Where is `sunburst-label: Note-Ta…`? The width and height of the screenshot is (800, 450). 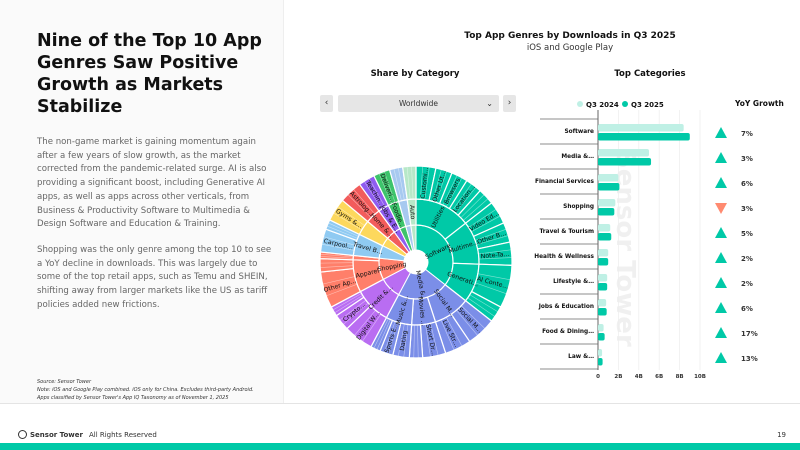
sunburst-label: Note-Ta… is located at coordinates (495, 256).